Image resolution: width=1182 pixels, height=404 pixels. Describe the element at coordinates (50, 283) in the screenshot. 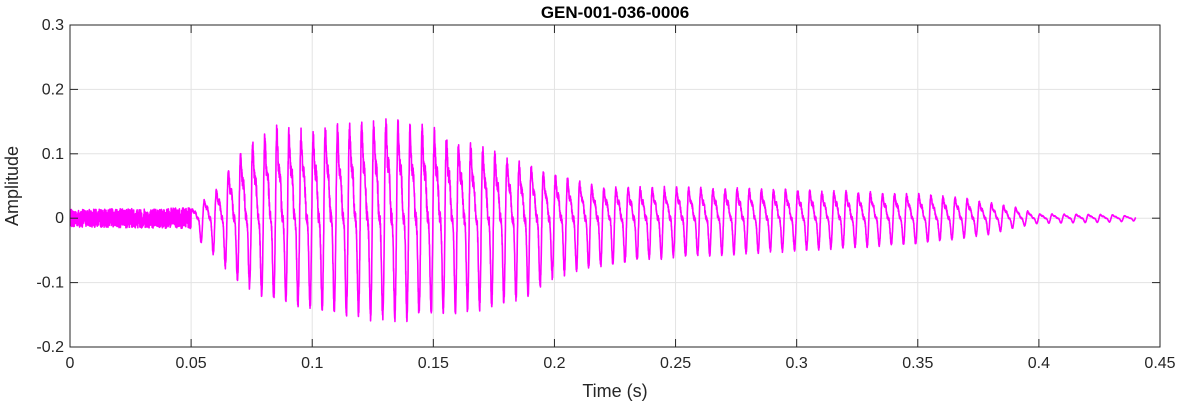

I see `y-tick-label: -0.1` at that location.